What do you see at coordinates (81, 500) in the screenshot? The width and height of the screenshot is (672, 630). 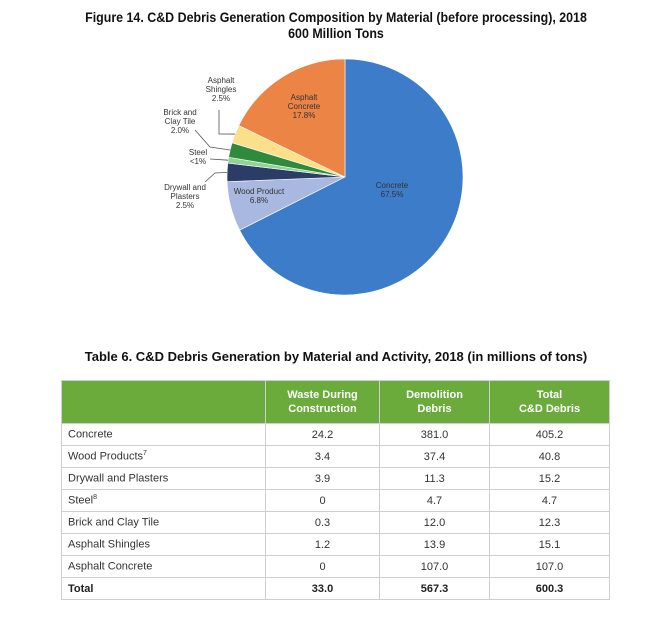 I see `row-label-text: Steel` at bounding box center [81, 500].